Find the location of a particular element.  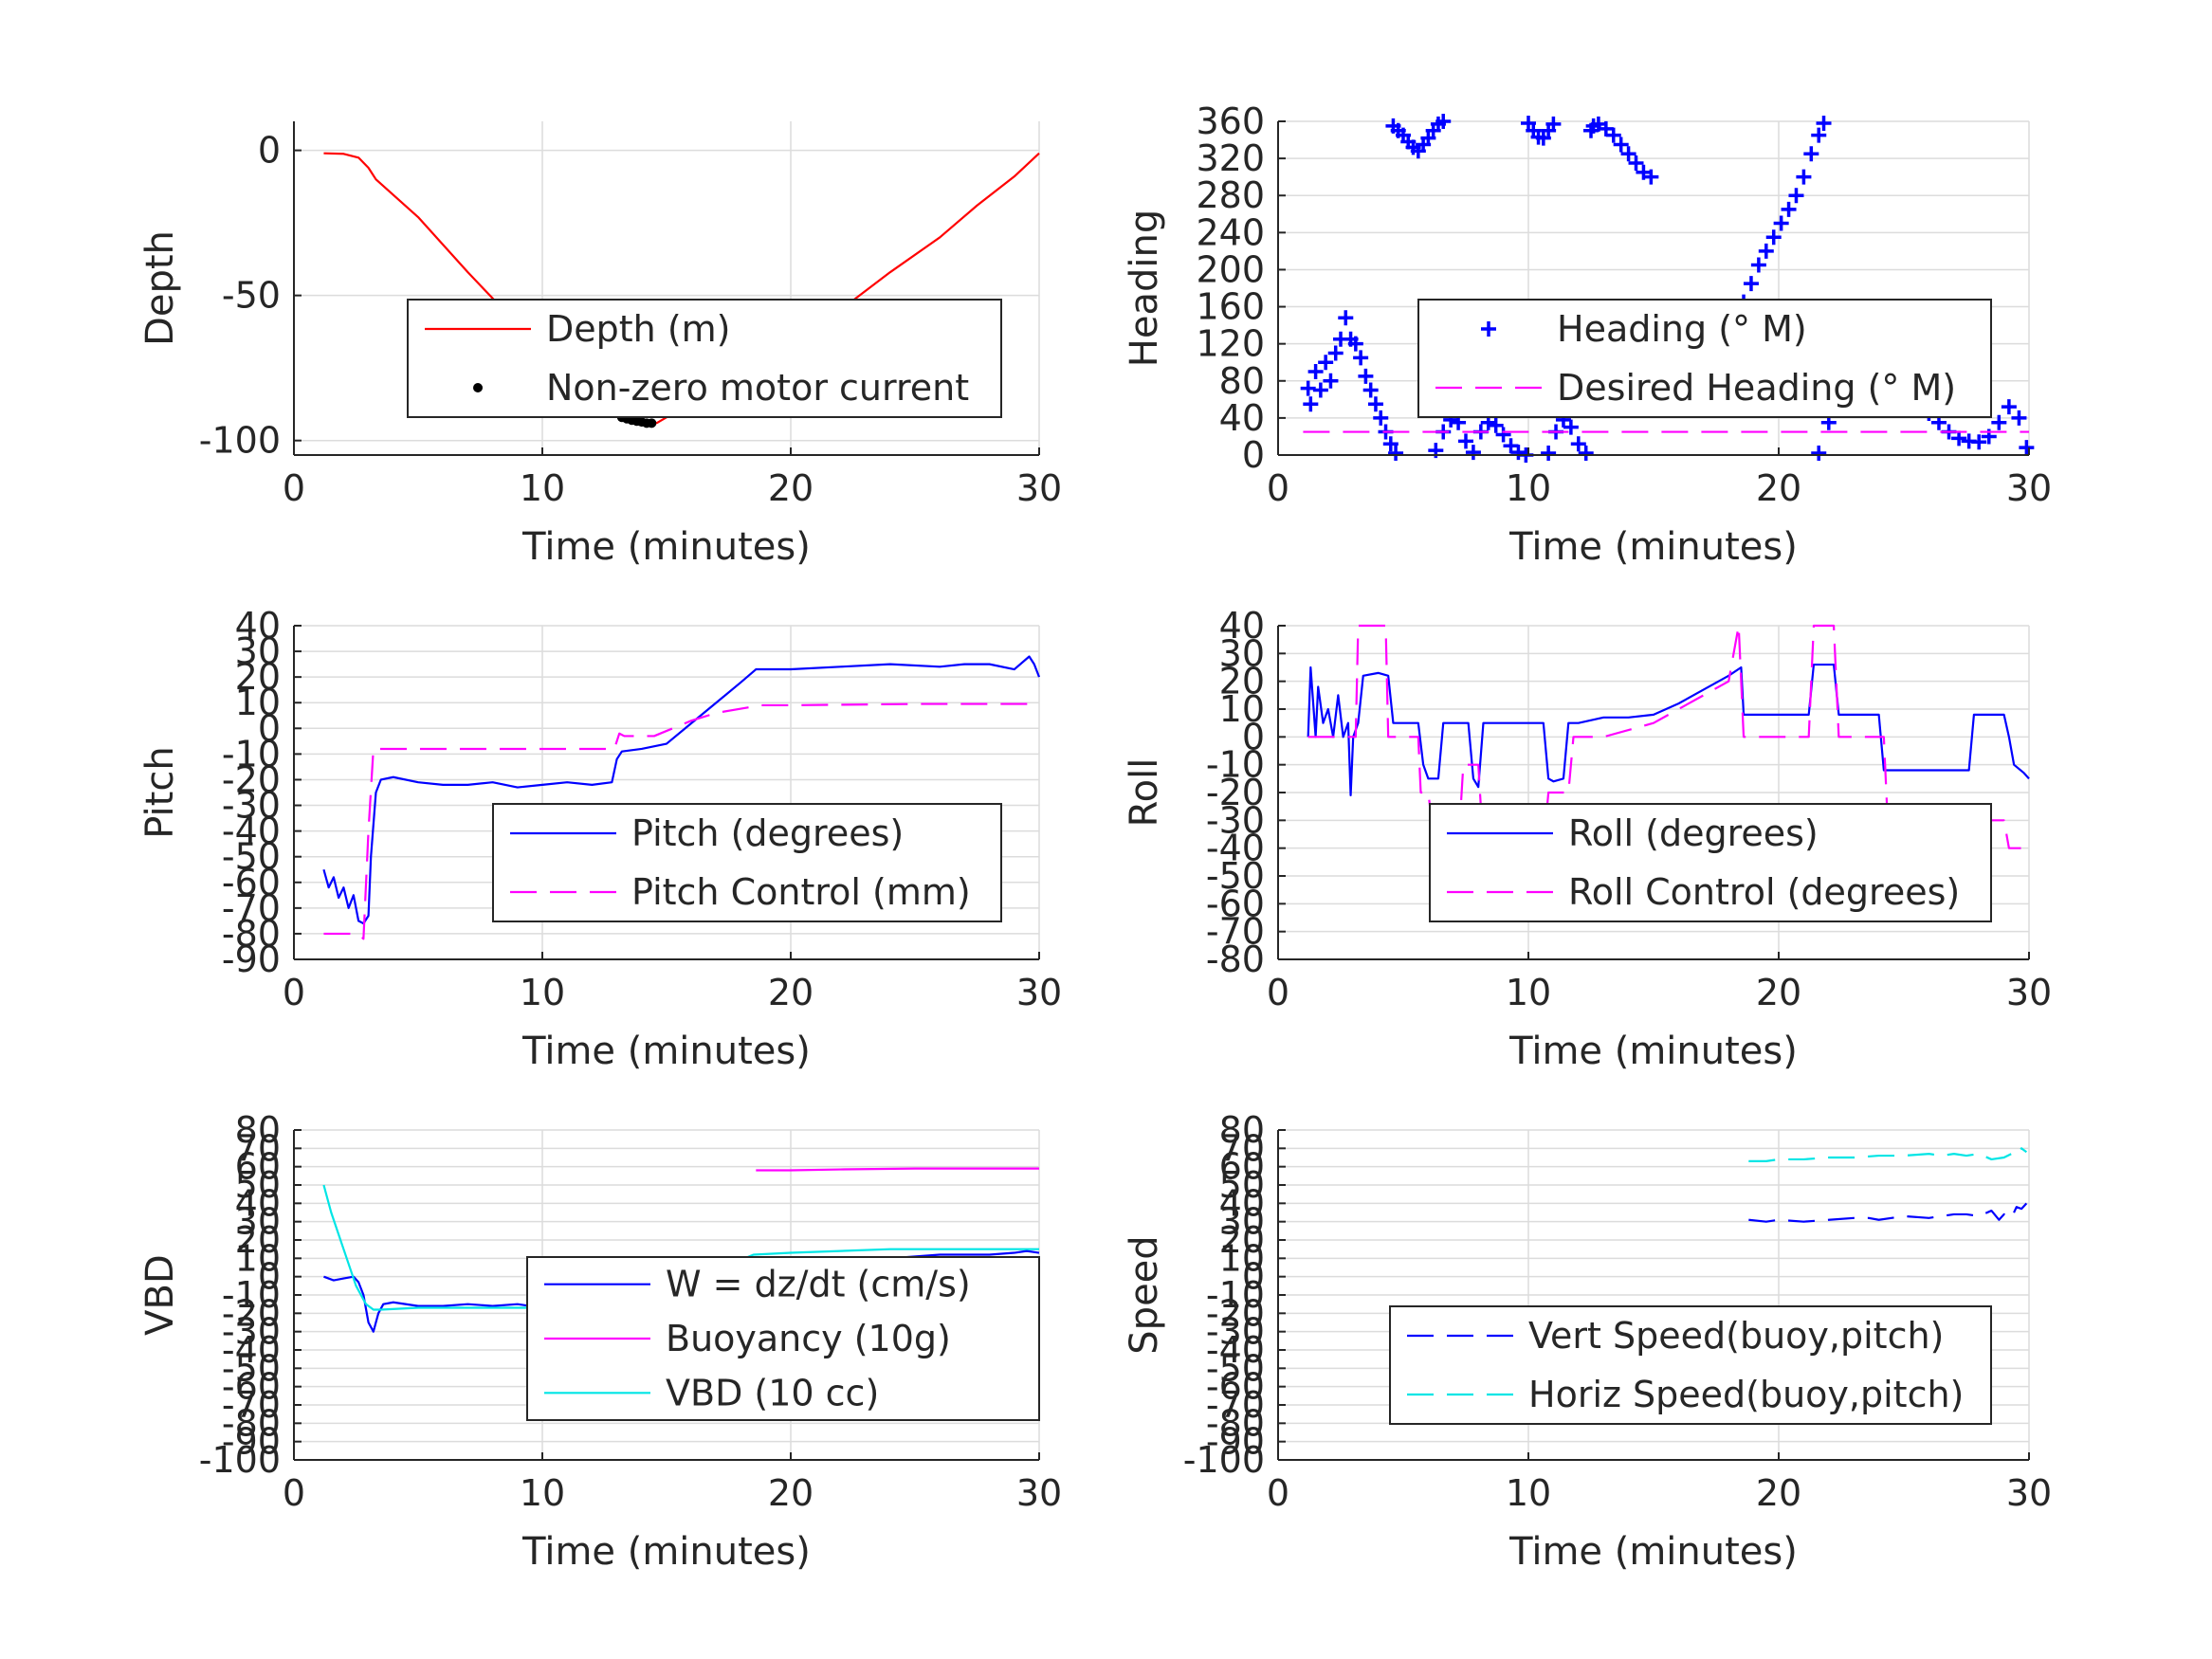

y-axis-label: Pitch is located at coordinates (160, 792).